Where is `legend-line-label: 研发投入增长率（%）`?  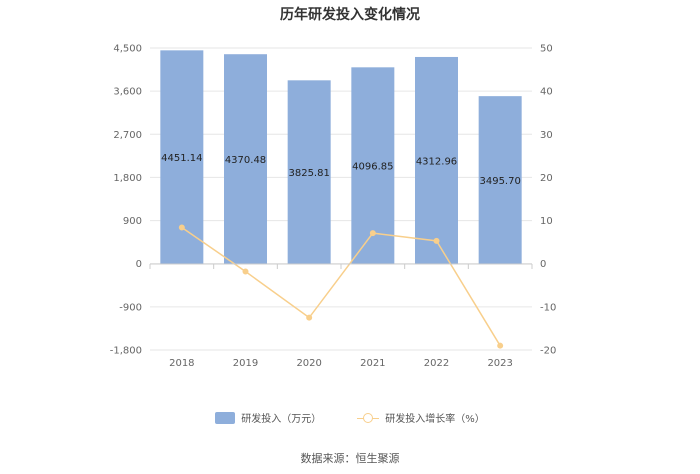 legend-line-label: 研发投入增长率（%） is located at coordinates (435, 419).